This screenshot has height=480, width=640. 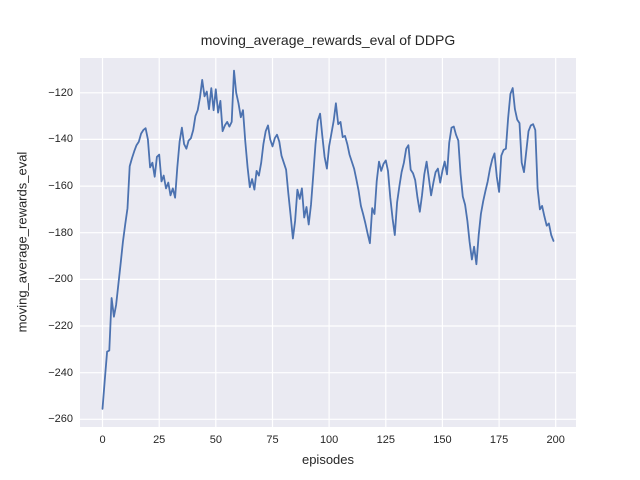 What do you see at coordinates (60, 372) in the screenshot?
I see `y-tick-label: −240` at bounding box center [60, 372].